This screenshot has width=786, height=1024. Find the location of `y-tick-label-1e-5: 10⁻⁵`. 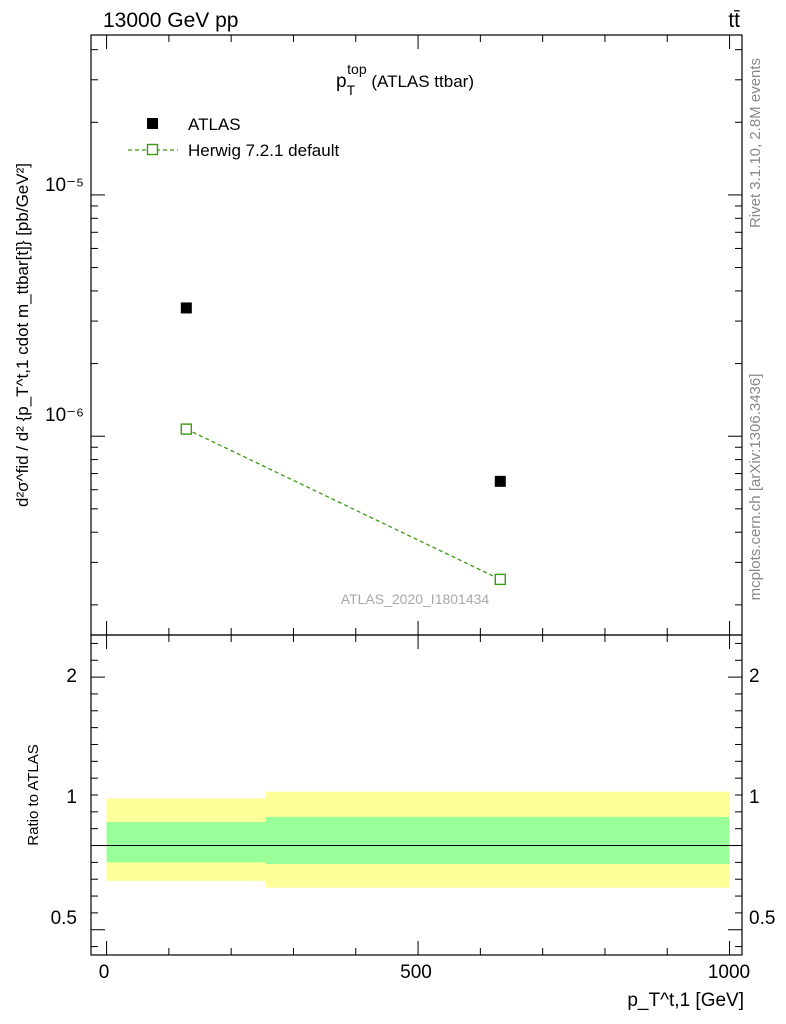

y-tick-label-1e-5: 10⁻⁵ is located at coordinates (64, 185).